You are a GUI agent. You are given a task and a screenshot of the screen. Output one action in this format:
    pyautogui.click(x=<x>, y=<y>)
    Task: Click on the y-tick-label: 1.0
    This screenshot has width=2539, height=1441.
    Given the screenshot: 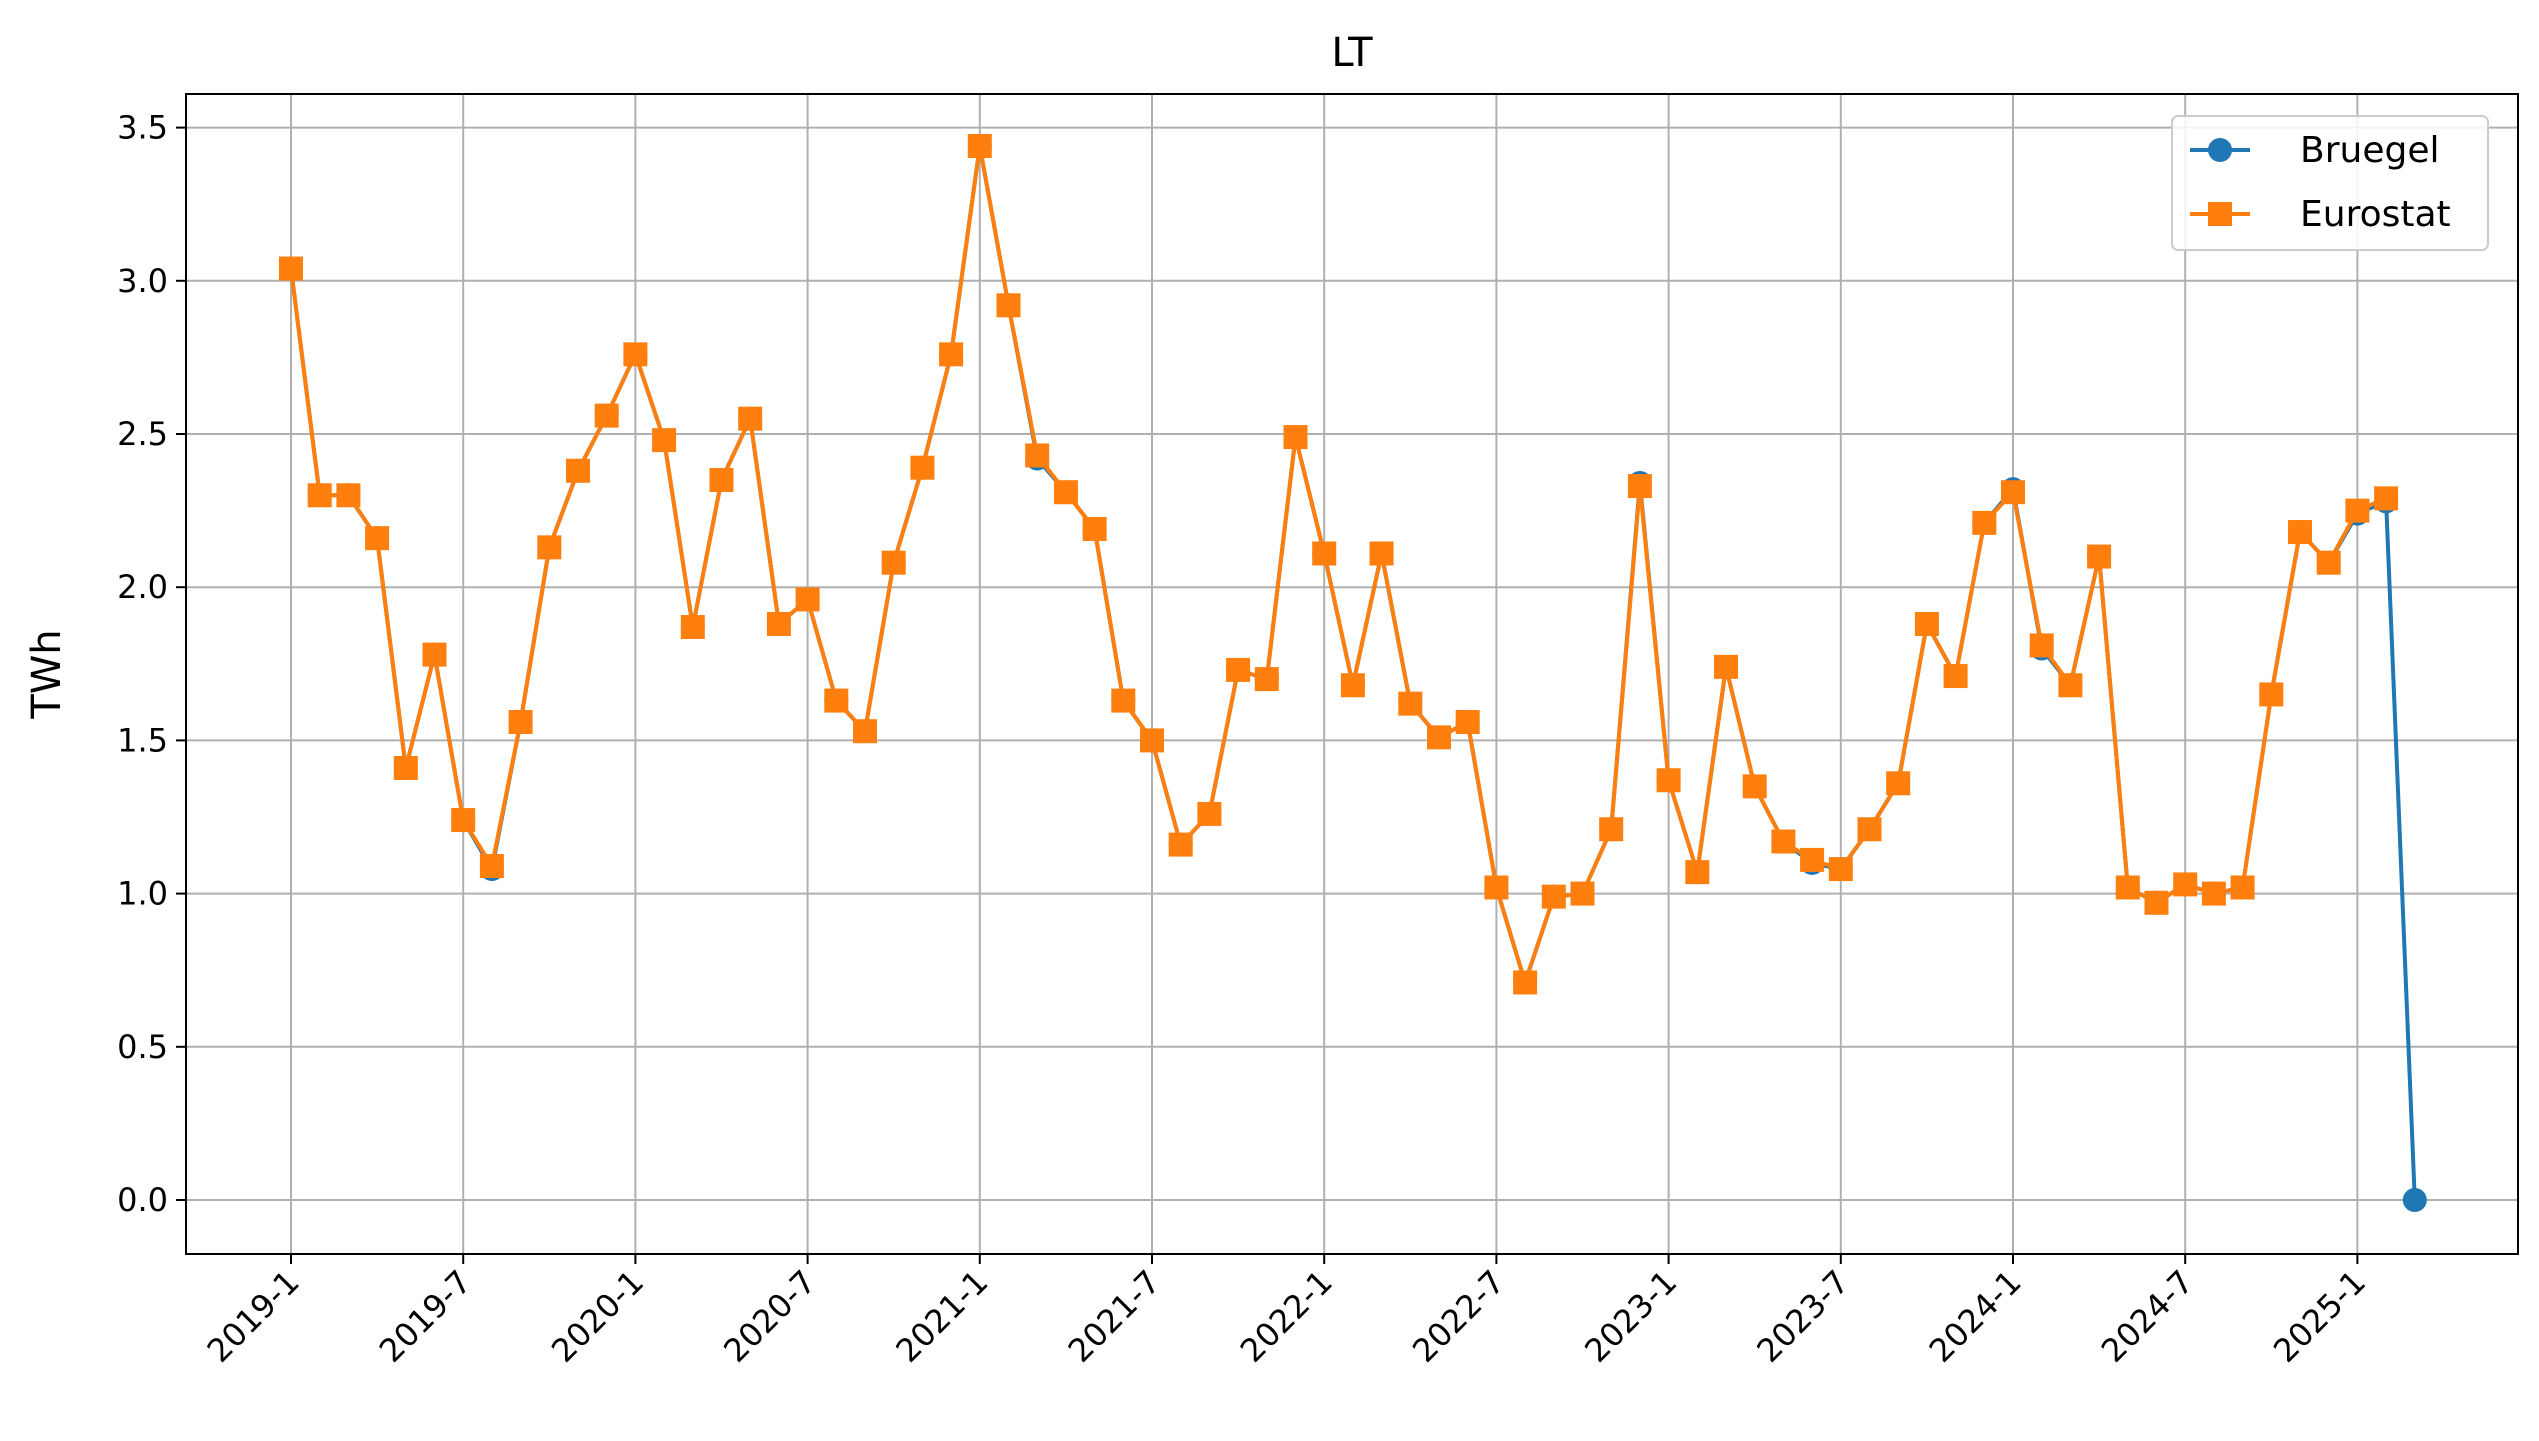 What is the action you would take?
    pyautogui.click(x=142, y=894)
    